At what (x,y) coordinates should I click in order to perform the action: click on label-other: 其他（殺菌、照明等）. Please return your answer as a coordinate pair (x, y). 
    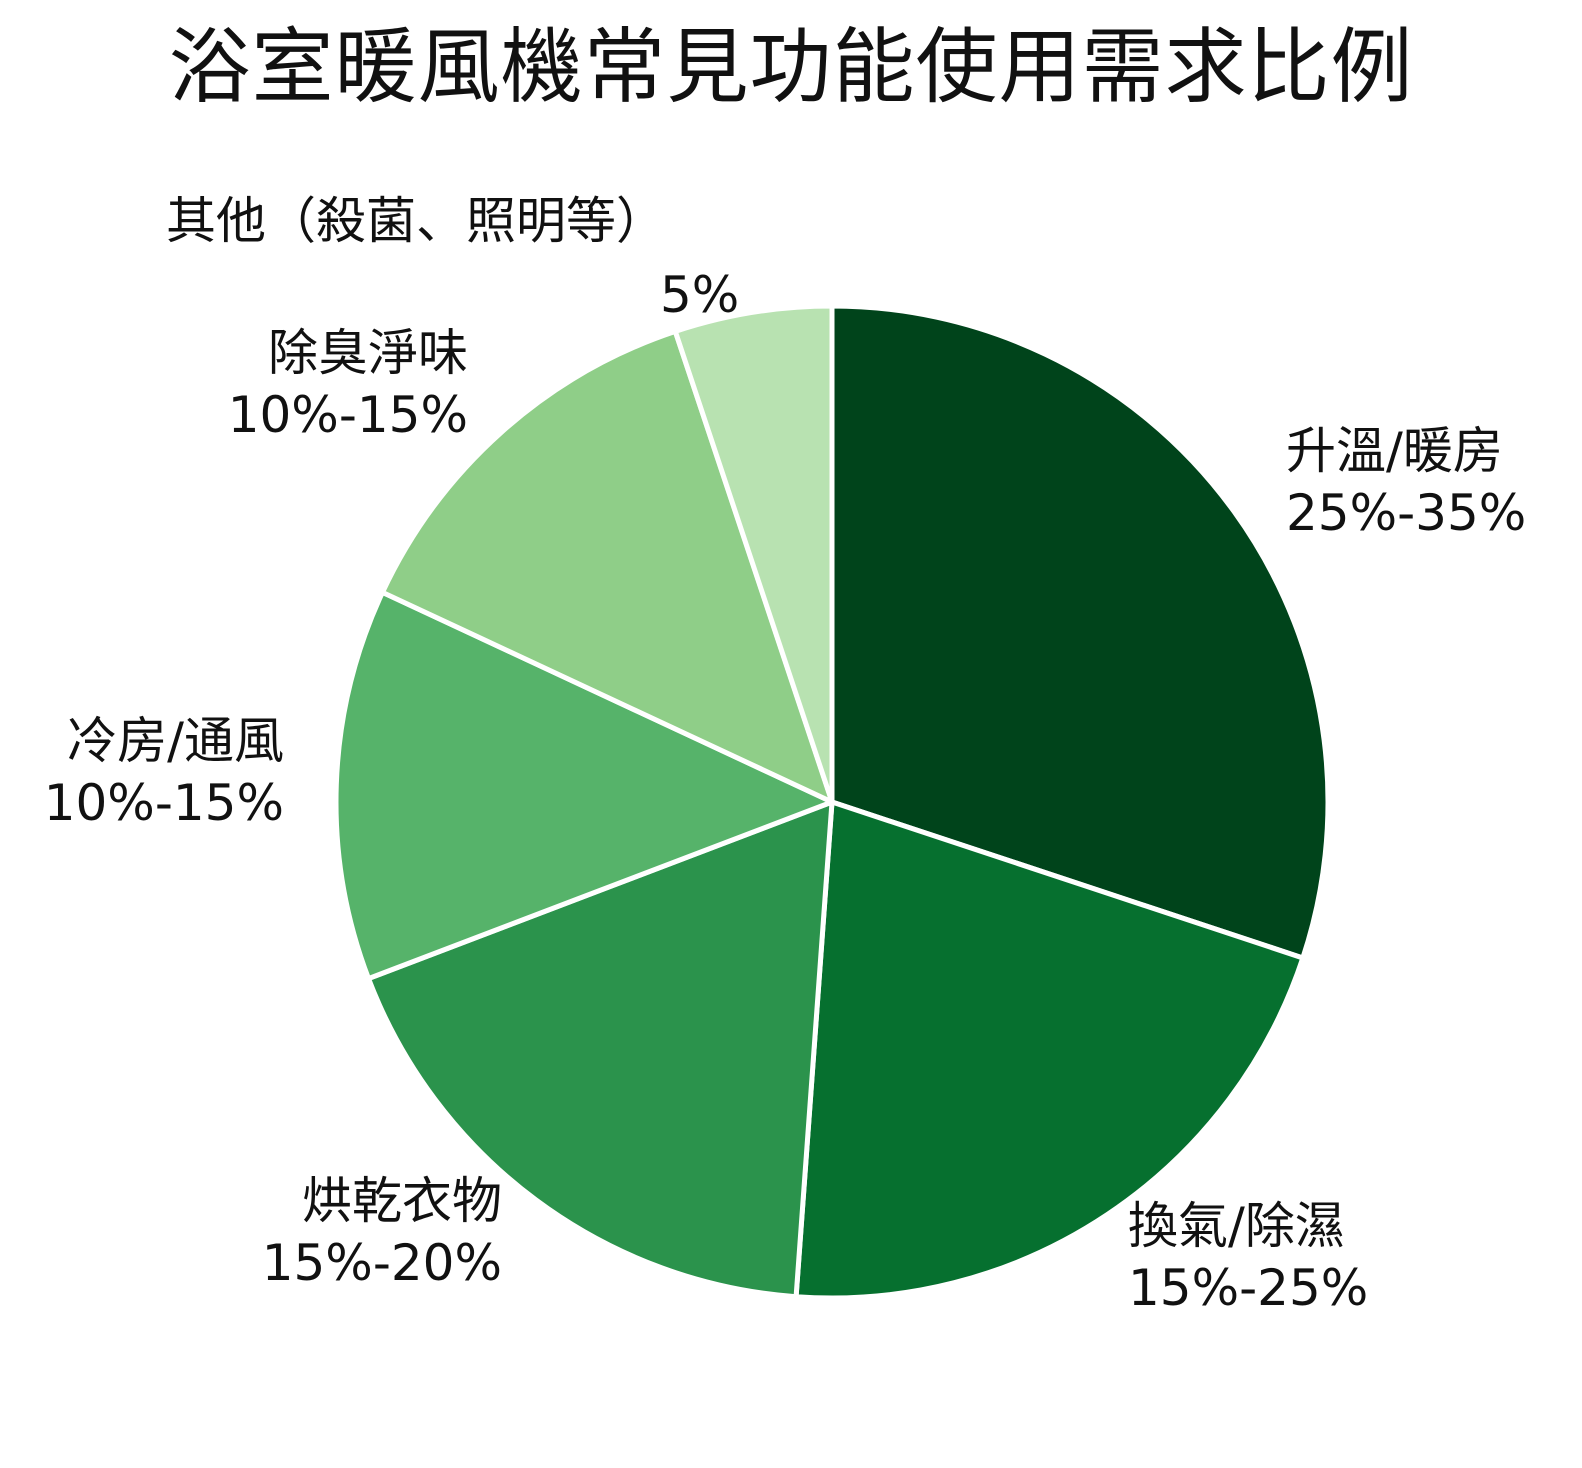
    Looking at the image, I should click on (416, 221).